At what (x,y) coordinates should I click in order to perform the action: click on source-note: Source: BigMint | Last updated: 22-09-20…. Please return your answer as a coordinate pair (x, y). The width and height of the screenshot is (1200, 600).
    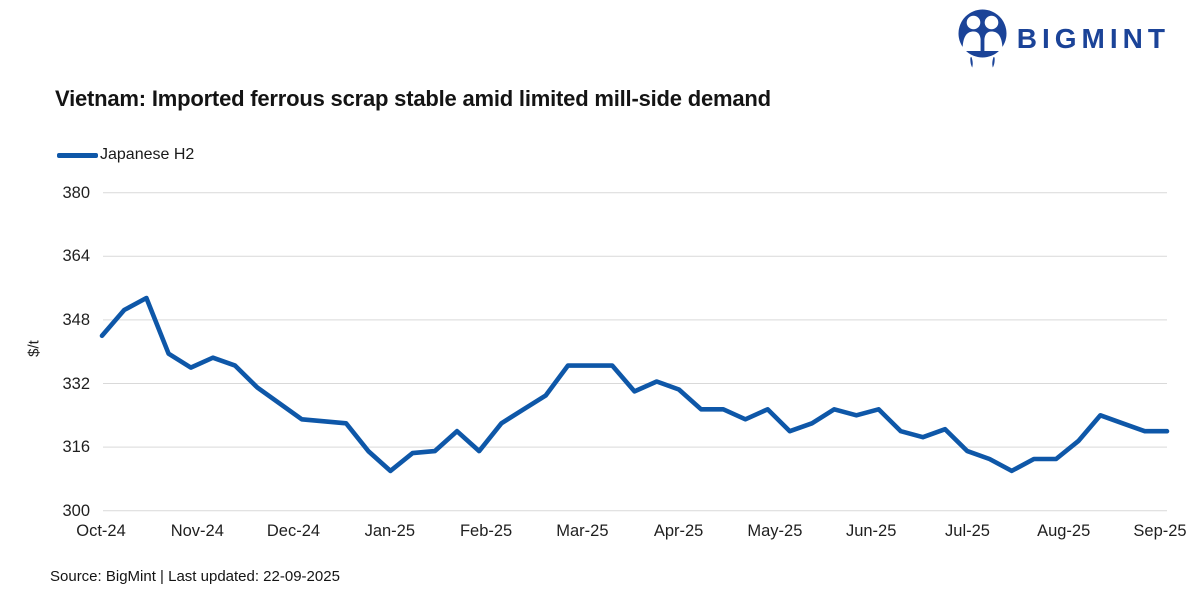
    Looking at the image, I should click on (195, 576).